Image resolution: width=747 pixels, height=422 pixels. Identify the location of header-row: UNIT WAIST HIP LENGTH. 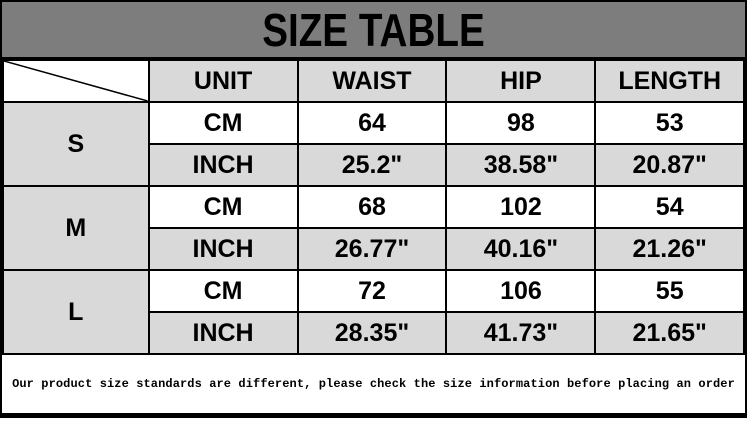
(373, 81).